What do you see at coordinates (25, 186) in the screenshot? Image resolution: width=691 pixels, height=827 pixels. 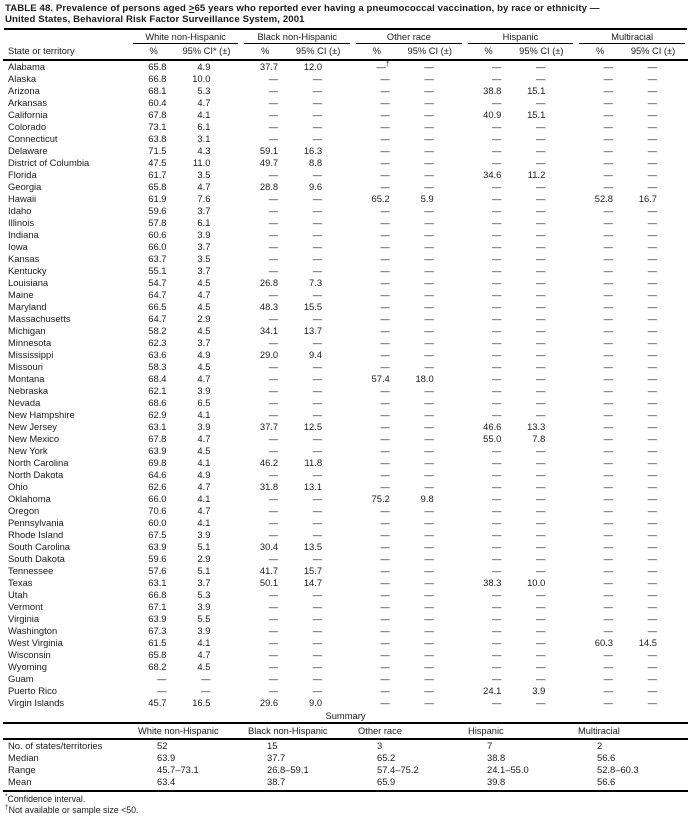 I see `state-name: Georgia` at bounding box center [25, 186].